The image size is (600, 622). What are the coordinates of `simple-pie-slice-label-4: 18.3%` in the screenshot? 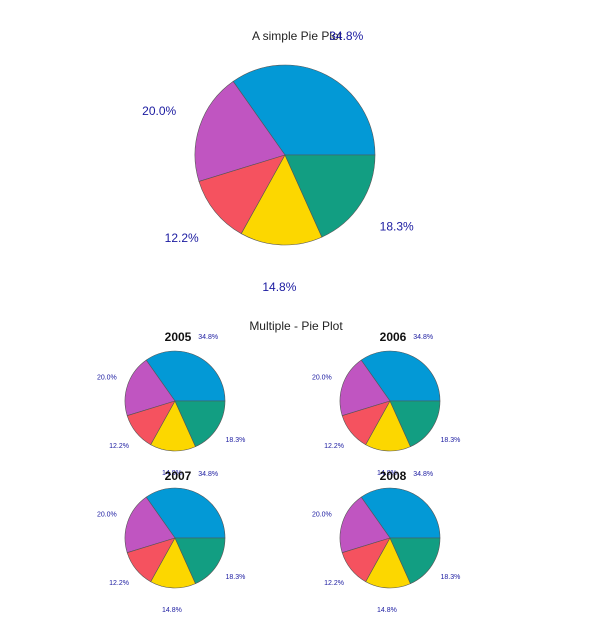 It's located at (397, 226).